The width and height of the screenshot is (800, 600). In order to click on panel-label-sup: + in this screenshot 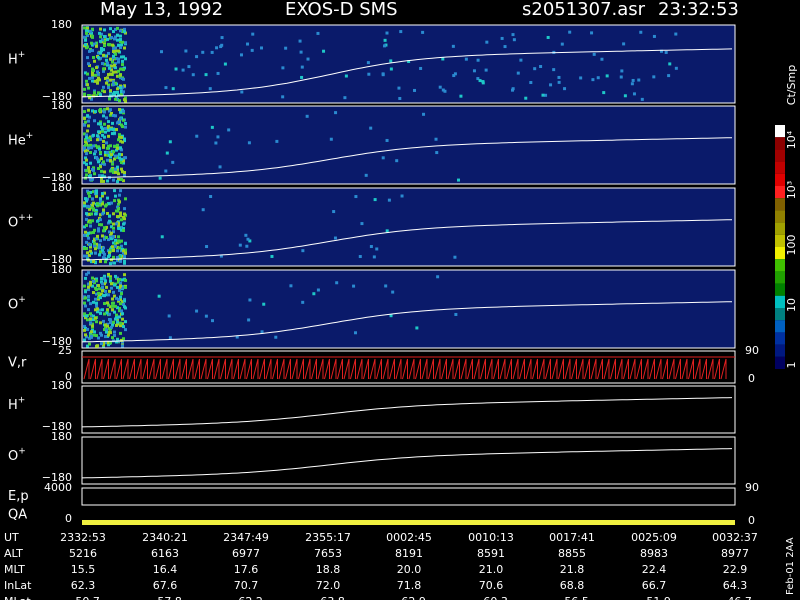, I will do `click(22, 300)`.